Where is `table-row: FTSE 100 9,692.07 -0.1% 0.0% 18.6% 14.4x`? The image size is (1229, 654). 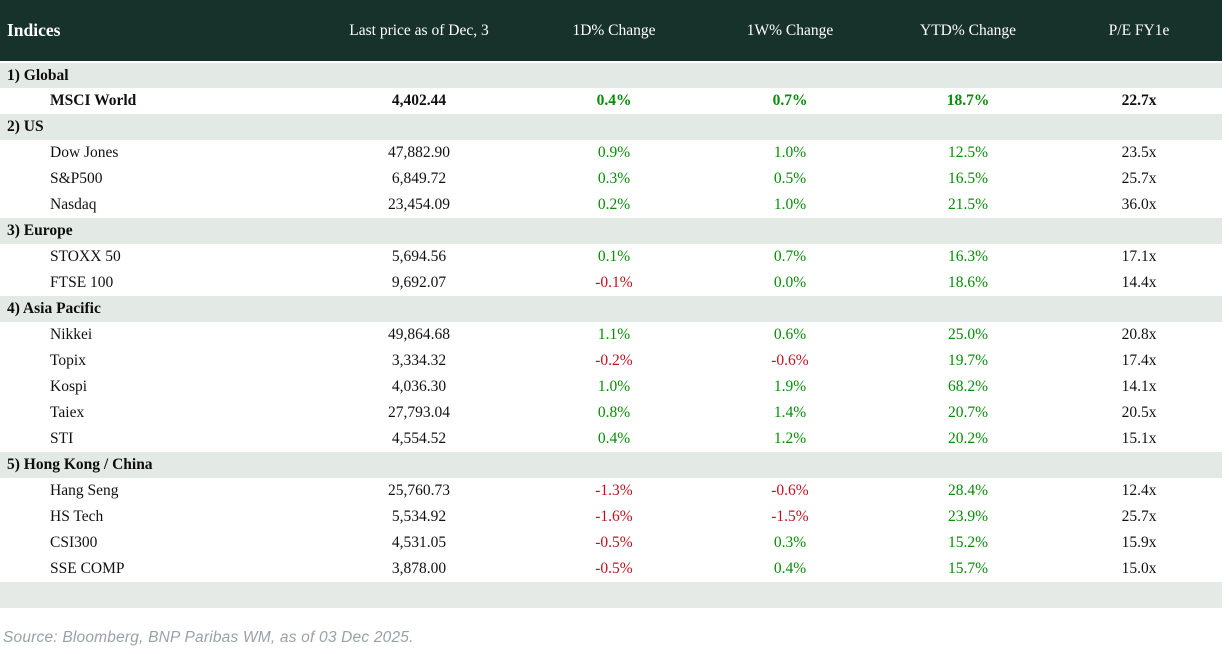 table-row: FTSE 100 9,692.07 -0.1% 0.0% 18.6% 14.4x is located at coordinates (611, 283).